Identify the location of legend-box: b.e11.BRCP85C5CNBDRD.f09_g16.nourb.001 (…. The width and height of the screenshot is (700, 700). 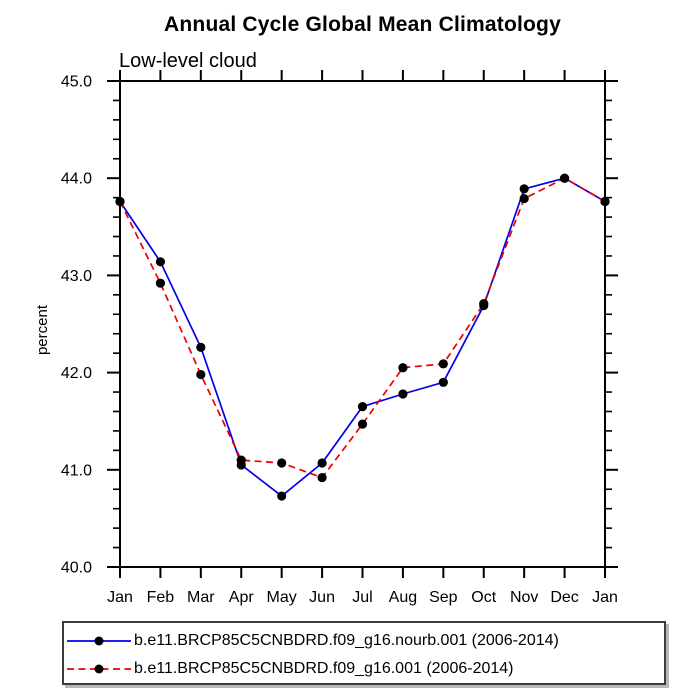
(364, 653).